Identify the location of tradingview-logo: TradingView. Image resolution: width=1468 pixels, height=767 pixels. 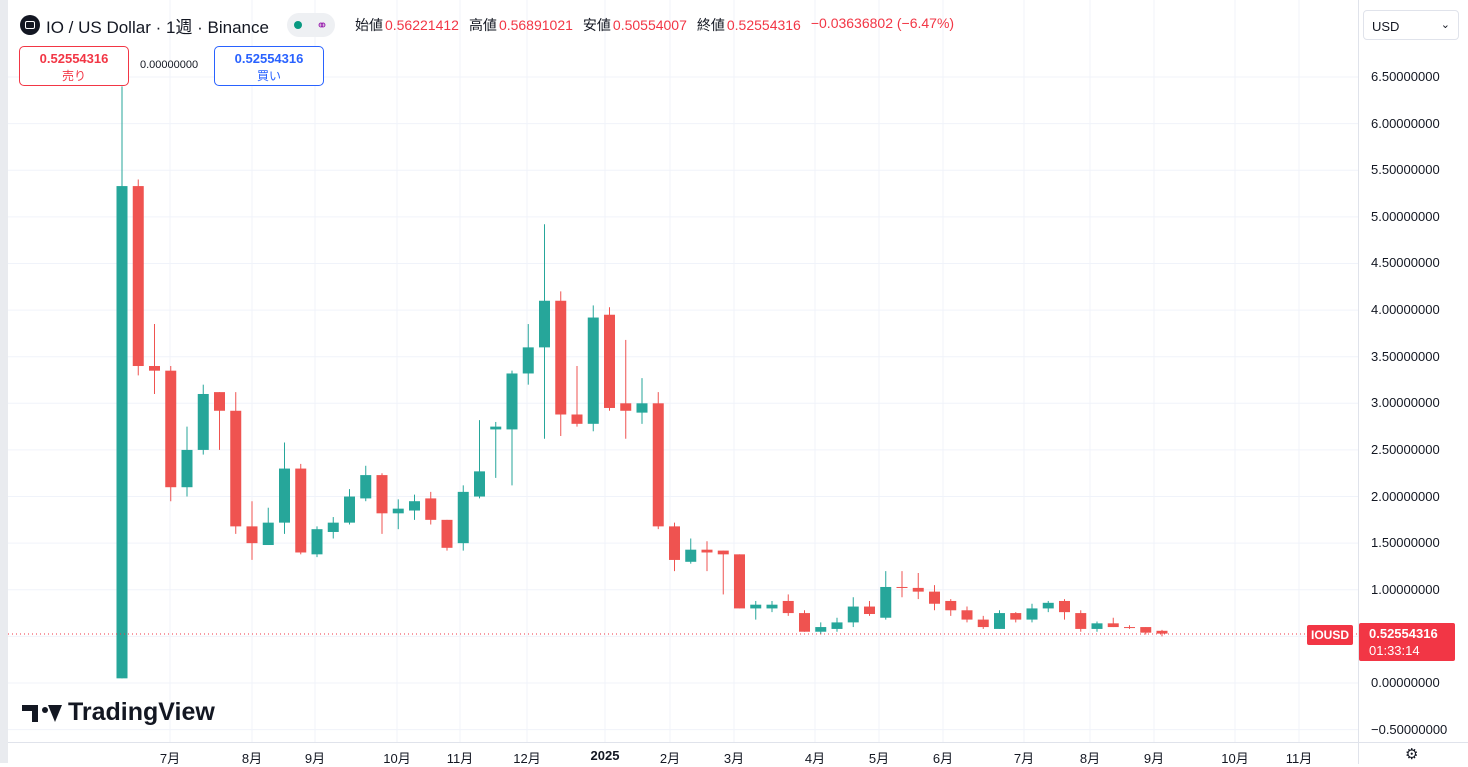
(118, 712).